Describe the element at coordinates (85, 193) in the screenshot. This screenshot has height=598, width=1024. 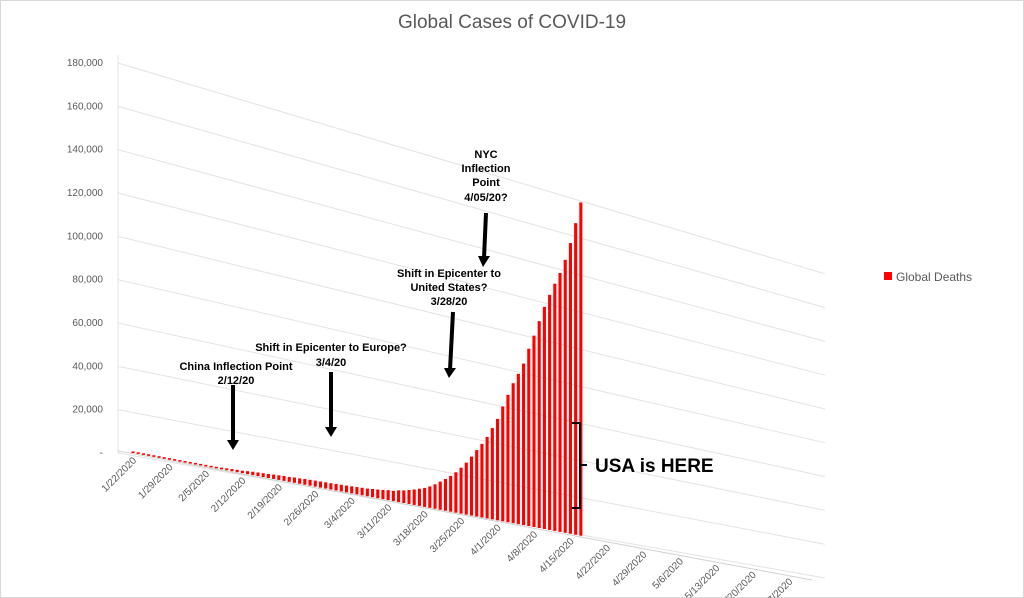
I see `y-tick-label: 120,000` at that location.